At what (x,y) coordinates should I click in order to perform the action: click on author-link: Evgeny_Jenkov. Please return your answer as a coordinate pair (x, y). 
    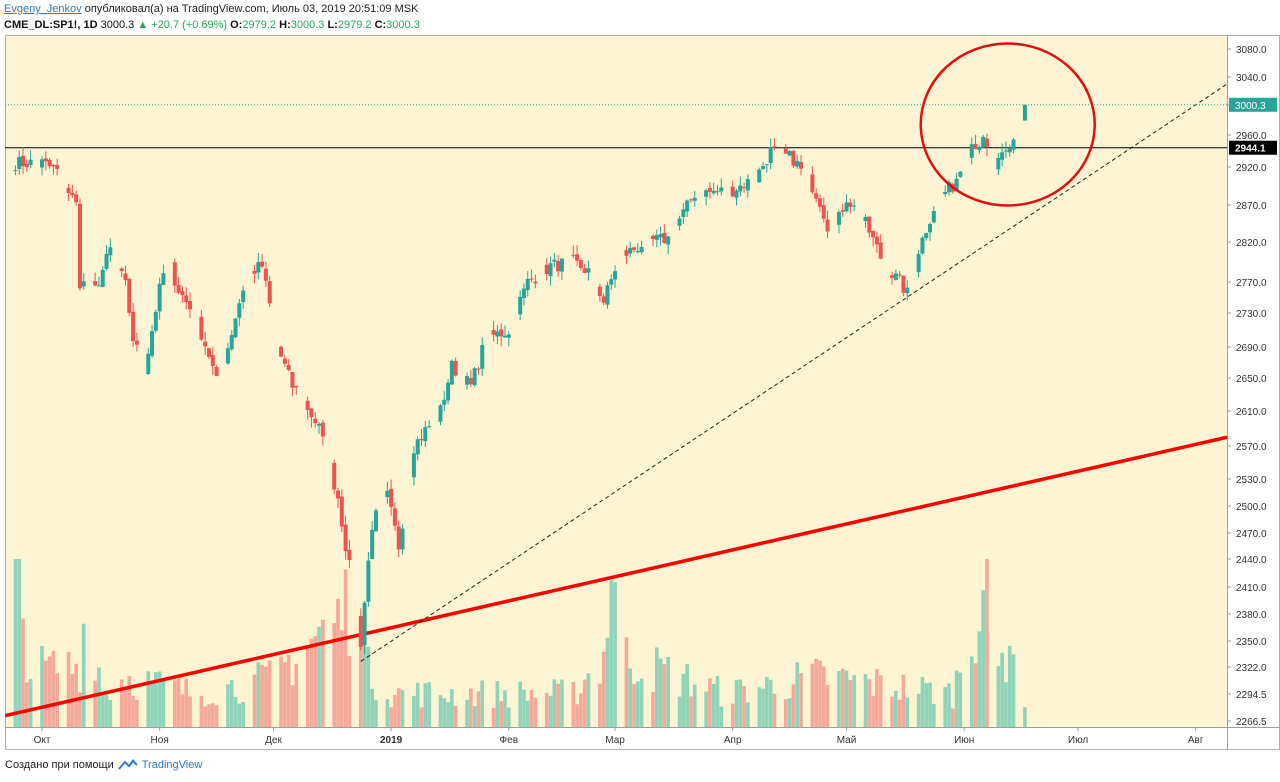
    Looking at the image, I should click on (43, 9).